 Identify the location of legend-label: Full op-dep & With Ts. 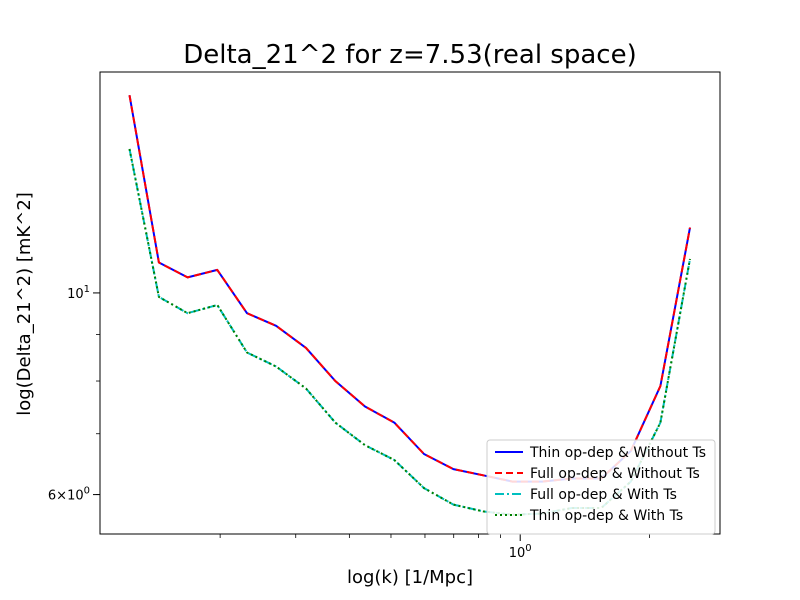
(603, 495).